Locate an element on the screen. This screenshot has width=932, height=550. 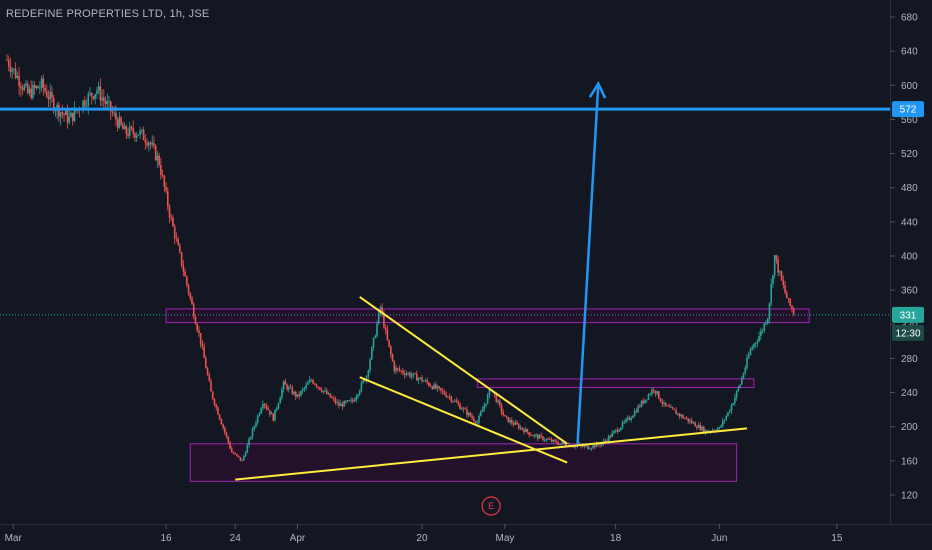
x-tick-label: Mar is located at coordinates (14, 538).